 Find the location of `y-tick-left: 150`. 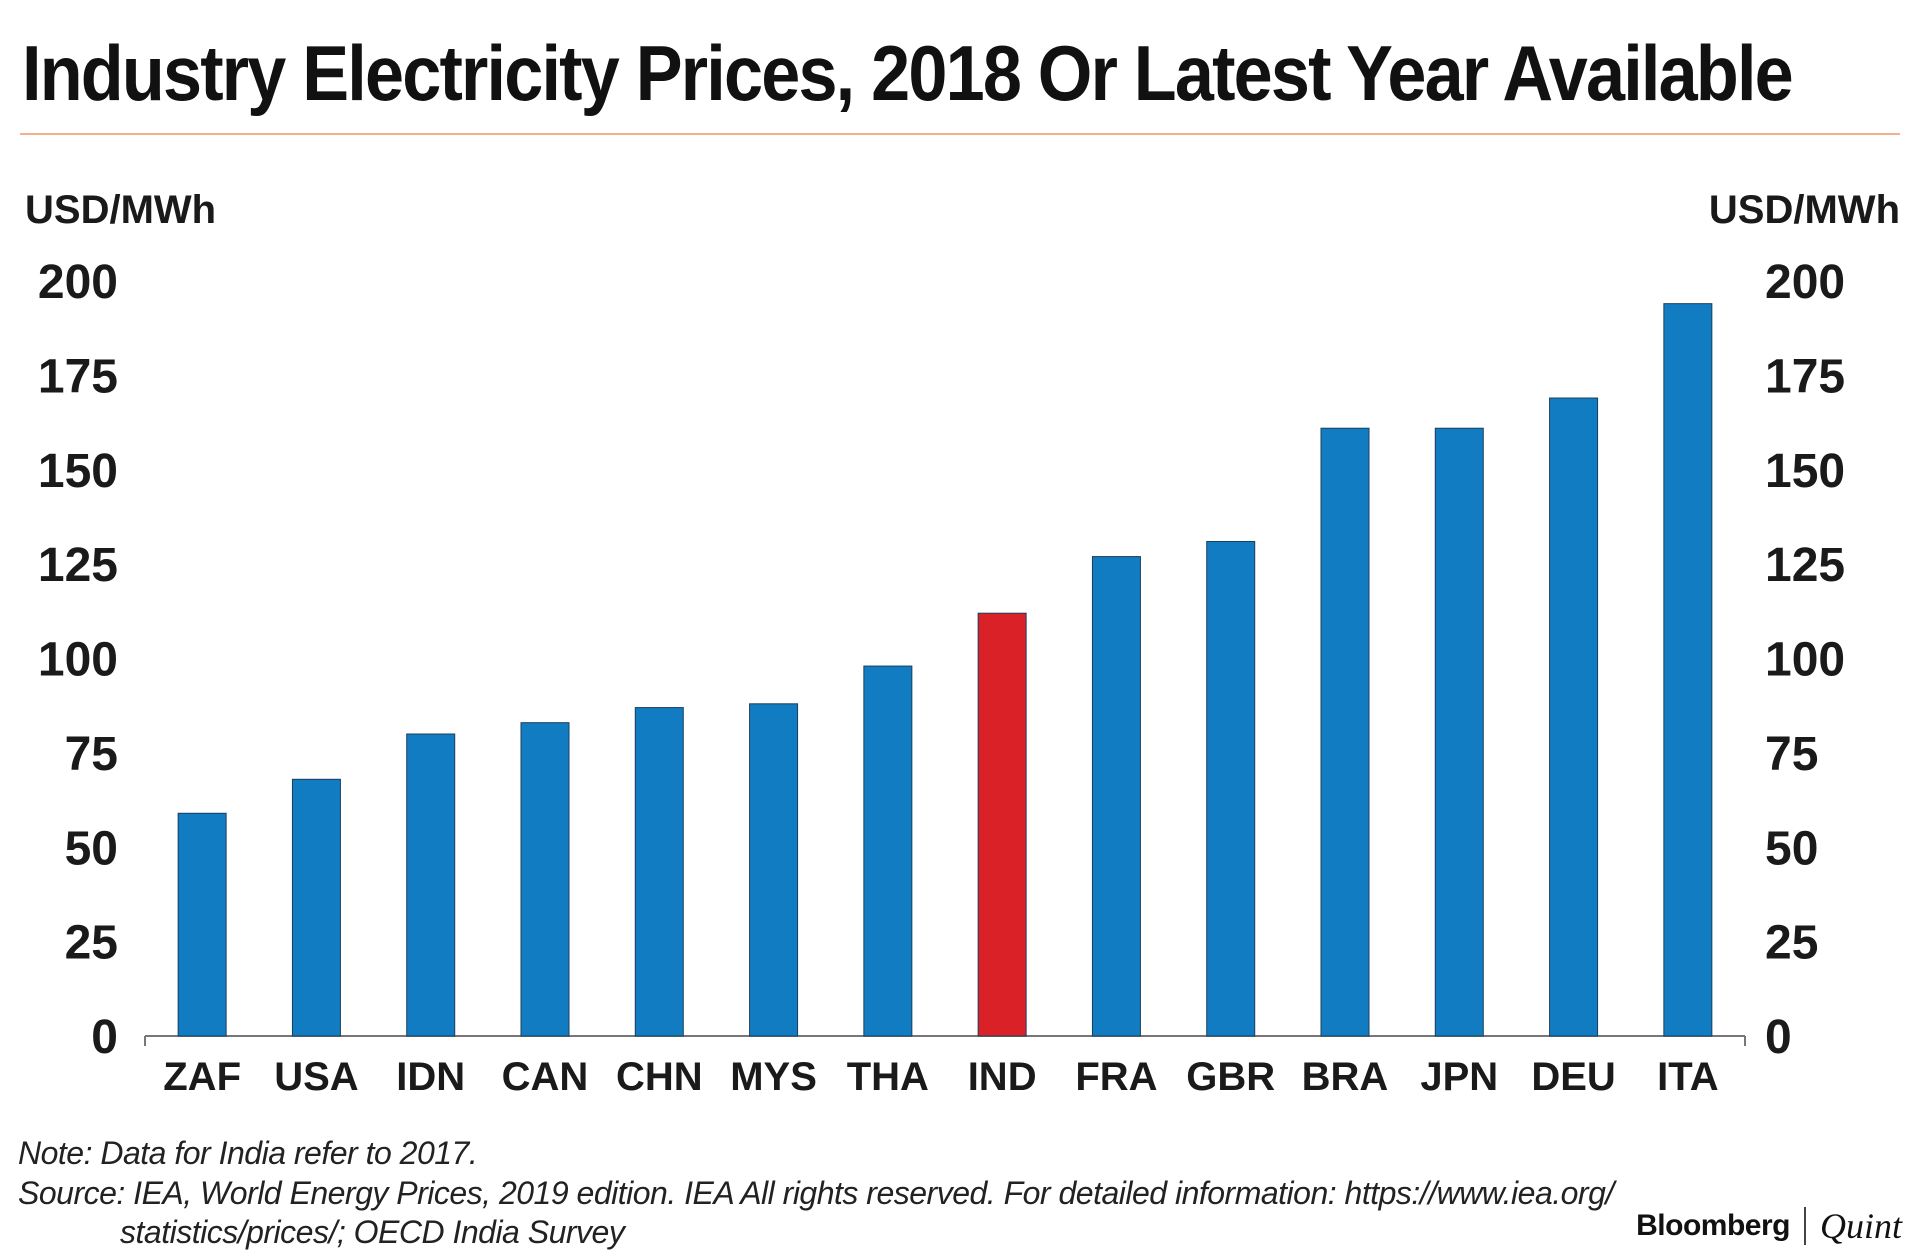

y-tick-left: 150 is located at coordinates (78, 471).